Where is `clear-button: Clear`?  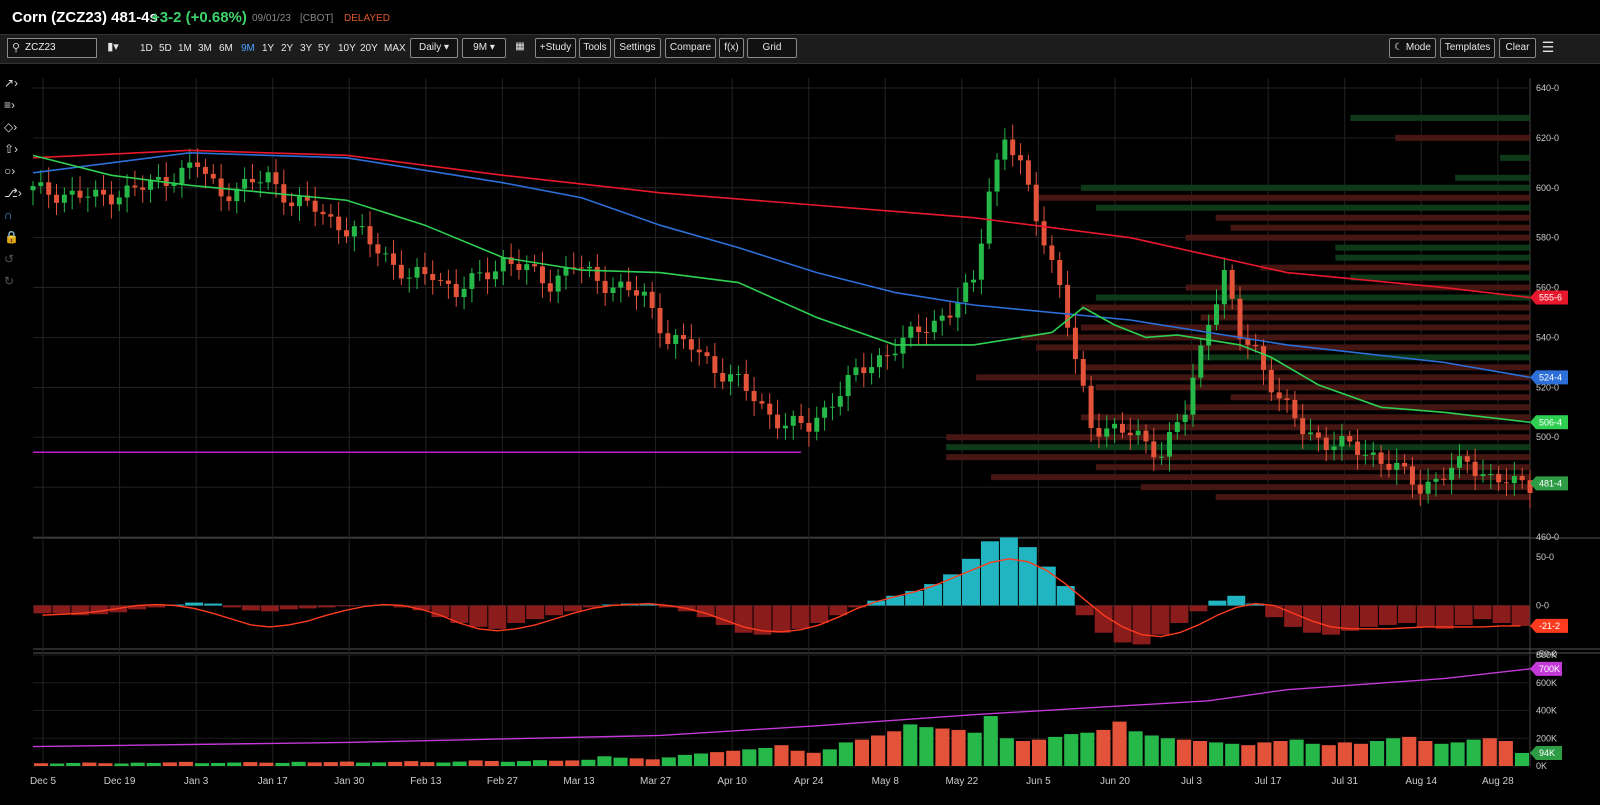 clear-button: Clear is located at coordinates (1517, 48).